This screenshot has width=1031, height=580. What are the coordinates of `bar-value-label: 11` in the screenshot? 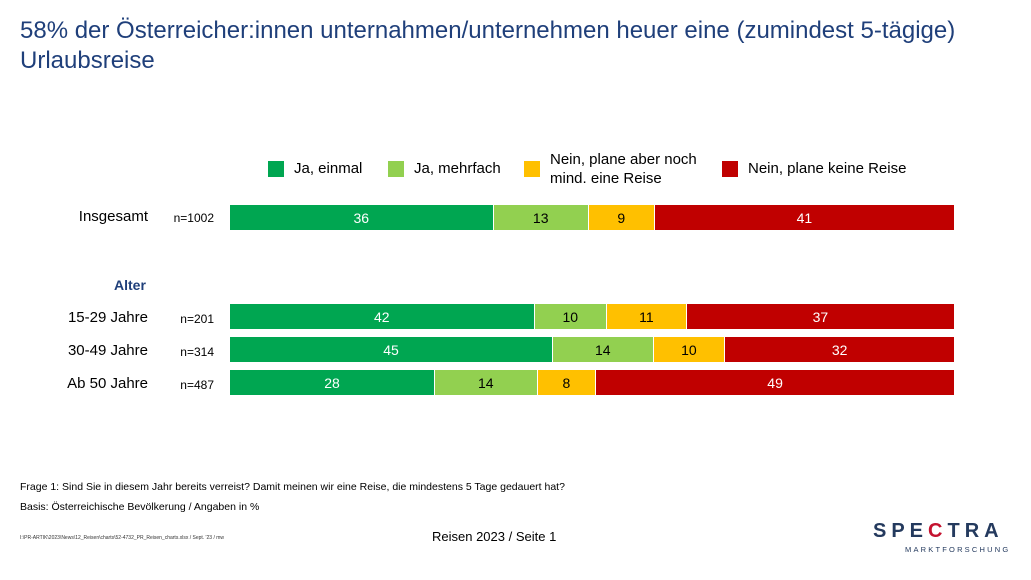 It's located at (646, 316).